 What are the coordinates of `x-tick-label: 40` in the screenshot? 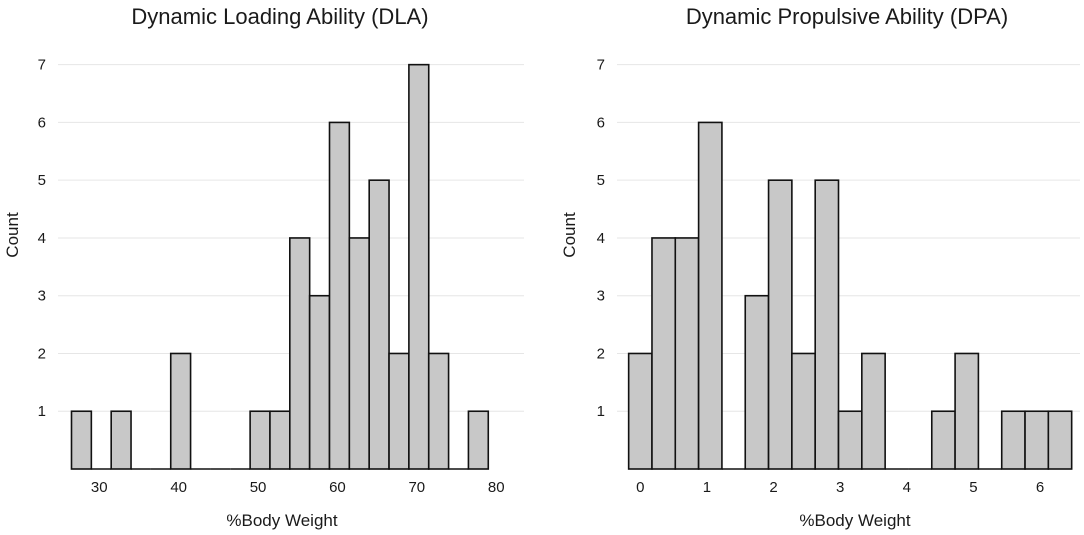 It's located at (178, 487).